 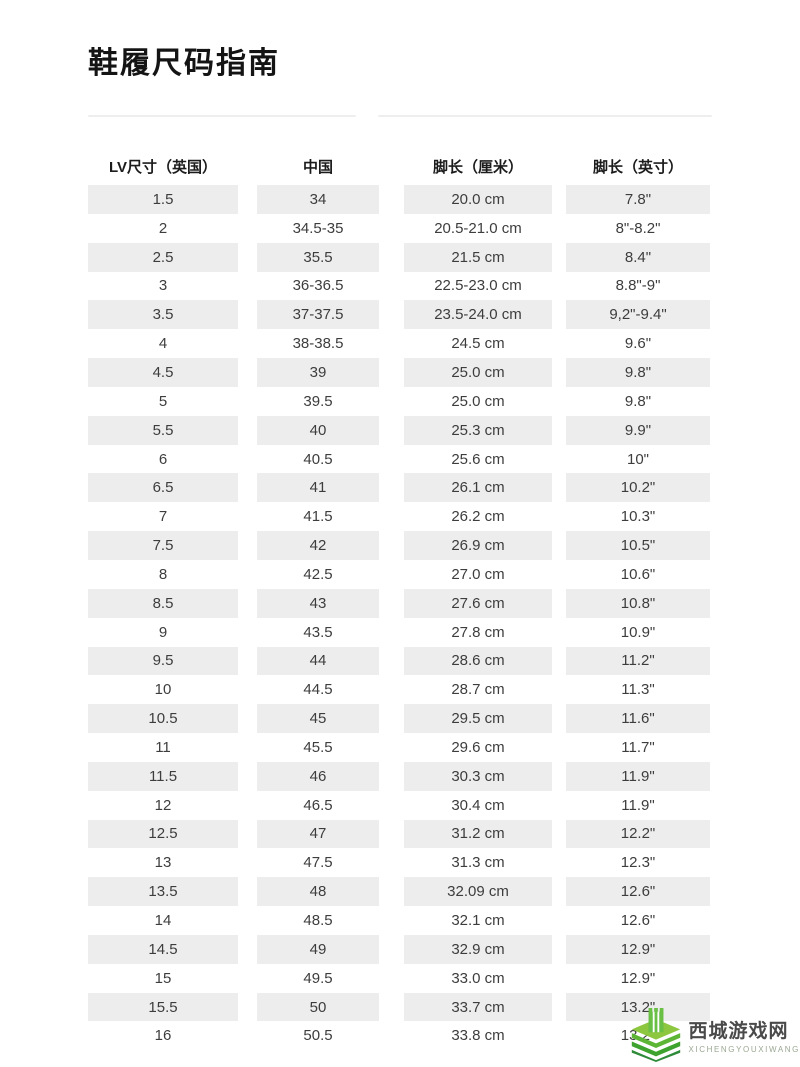 I want to click on cell-china-size: 34, so click(x=318, y=199).